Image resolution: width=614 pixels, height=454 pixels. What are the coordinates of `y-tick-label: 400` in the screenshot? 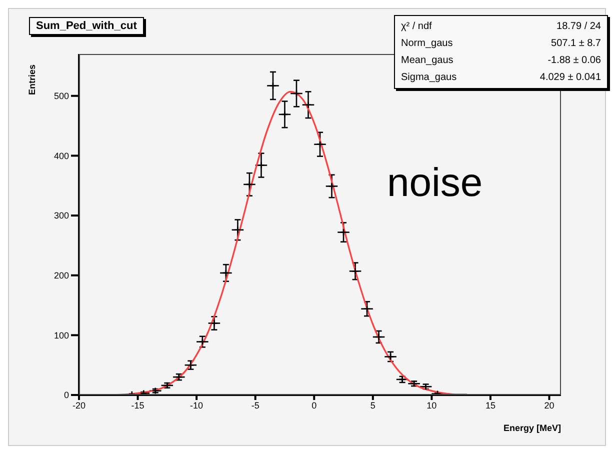 It's located at (61, 155).